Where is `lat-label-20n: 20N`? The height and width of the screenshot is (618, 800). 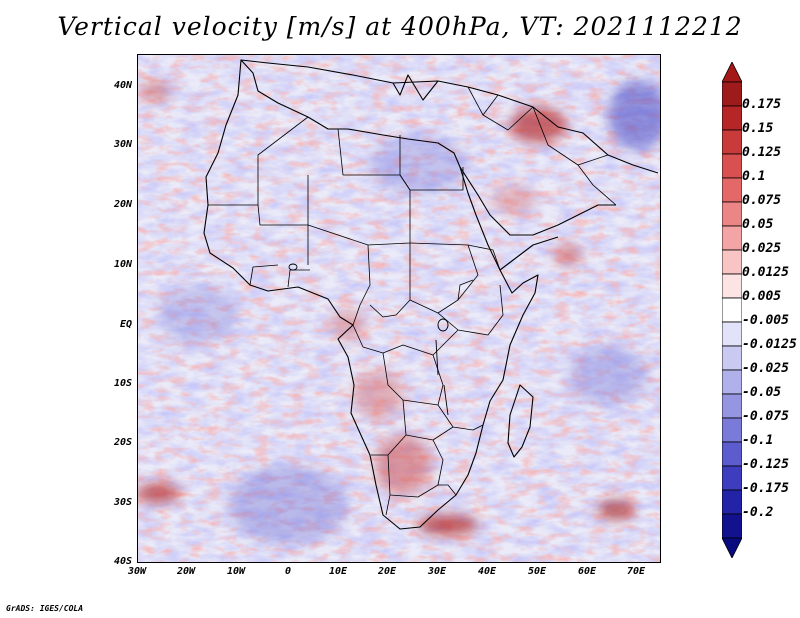 lat-label-20n: 20N is located at coordinates (122, 204).